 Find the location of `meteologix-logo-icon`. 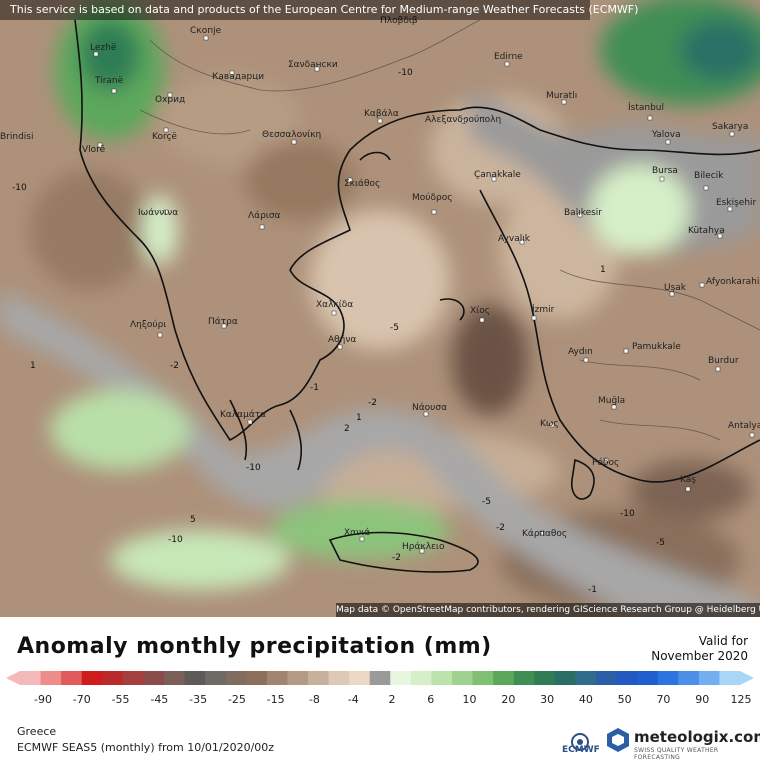

meteologix-logo-icon is located at coordinates (618, 740).